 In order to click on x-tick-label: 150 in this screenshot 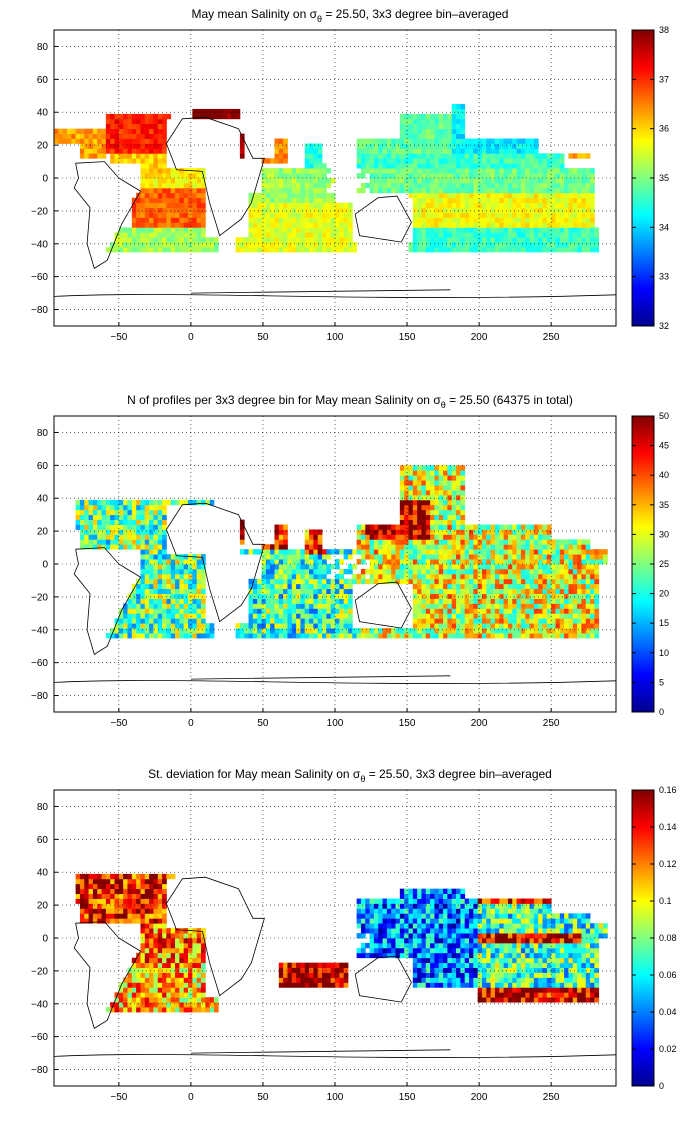, I will do `click(407, 723)`.